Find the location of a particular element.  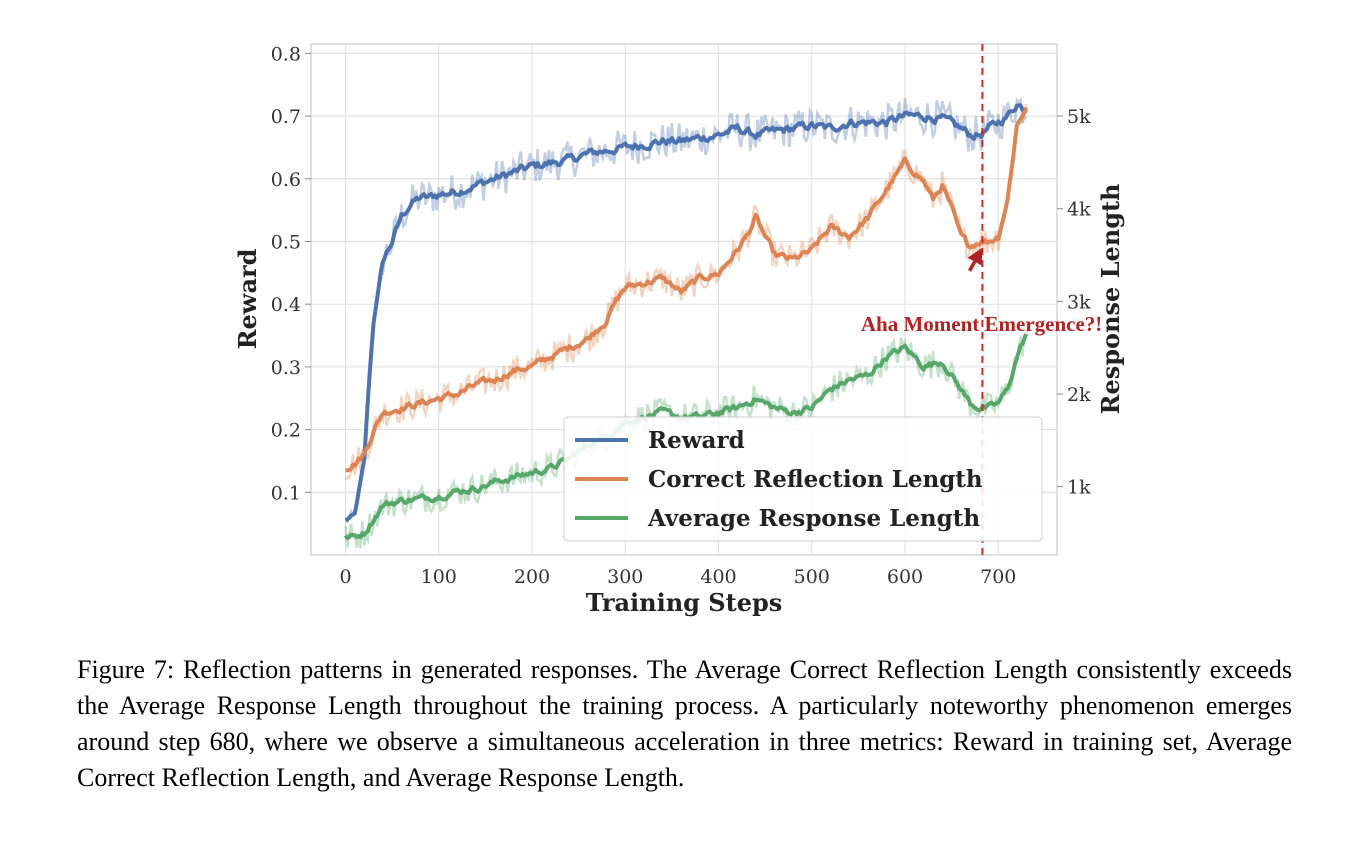

y-tick-label: 0.1 is located at coordinates (286, 493).